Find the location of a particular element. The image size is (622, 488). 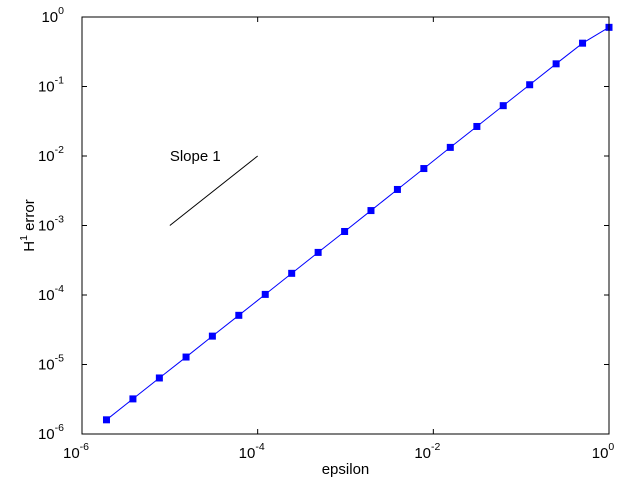

y-tick-exp: -5 is located at coordinates (59, 359).